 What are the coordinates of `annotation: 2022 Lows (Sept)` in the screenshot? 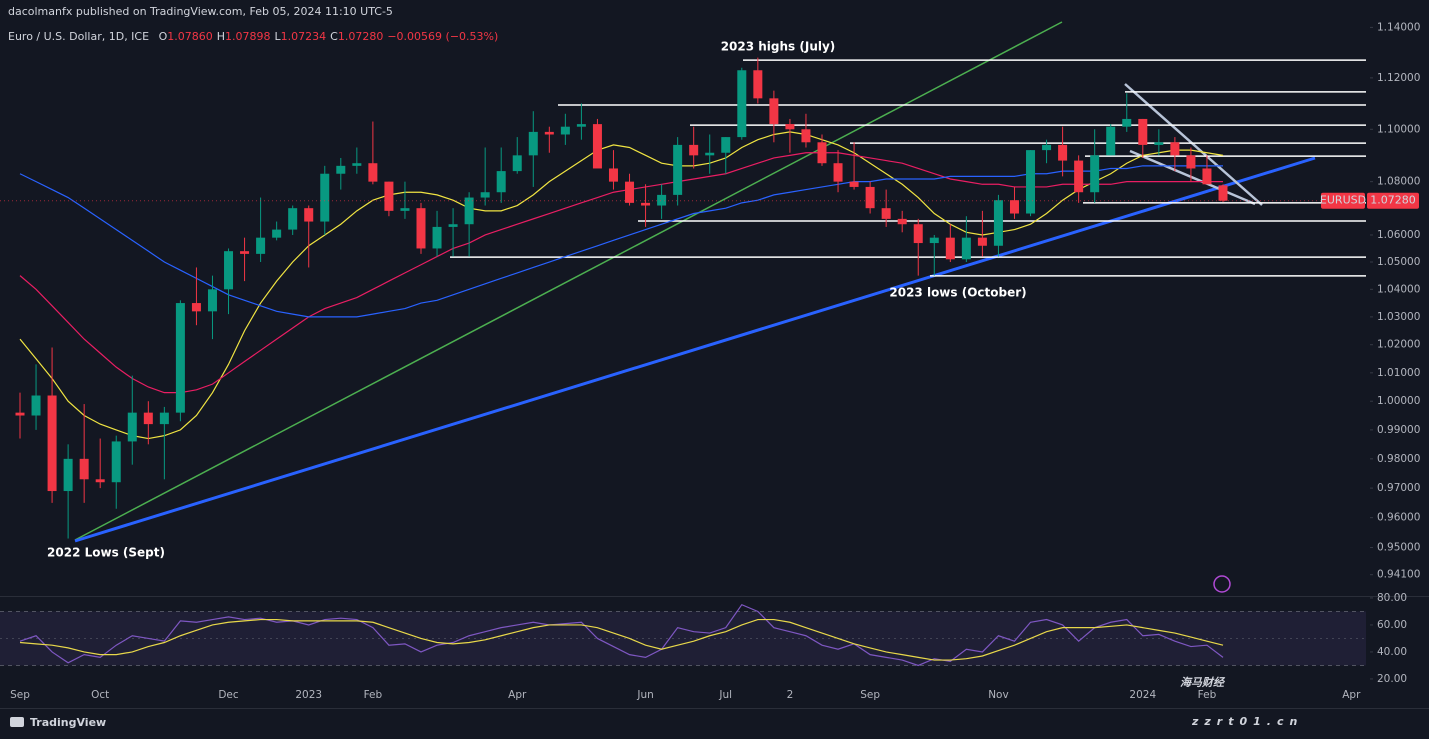 It's located at (106, 553).